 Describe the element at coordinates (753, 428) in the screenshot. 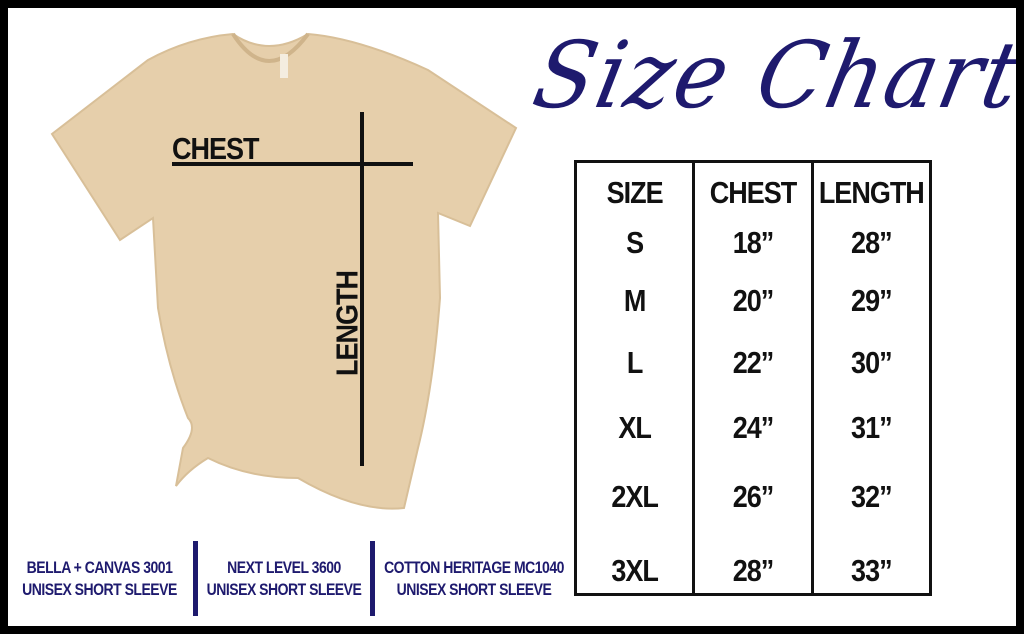

I see `cell: 24”` at that location.